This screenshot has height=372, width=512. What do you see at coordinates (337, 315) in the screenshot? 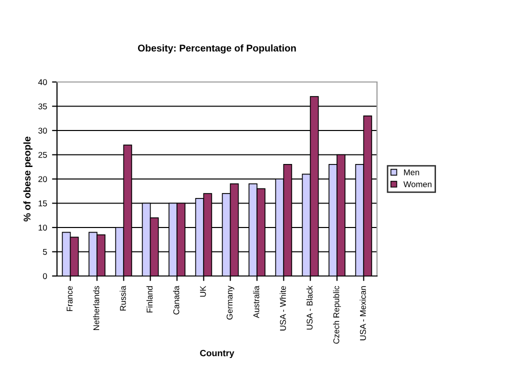
I see `x-tick-label: Czech Republic` at bounding box center [337, 315].